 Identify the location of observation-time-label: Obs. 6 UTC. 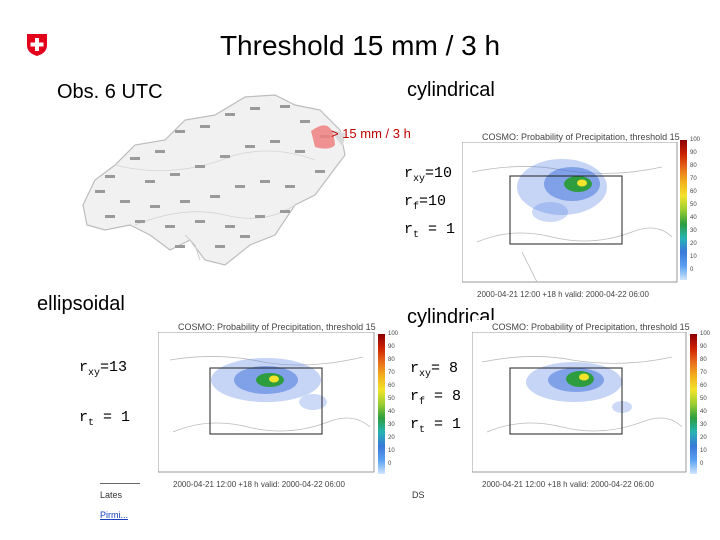
(110, 92).